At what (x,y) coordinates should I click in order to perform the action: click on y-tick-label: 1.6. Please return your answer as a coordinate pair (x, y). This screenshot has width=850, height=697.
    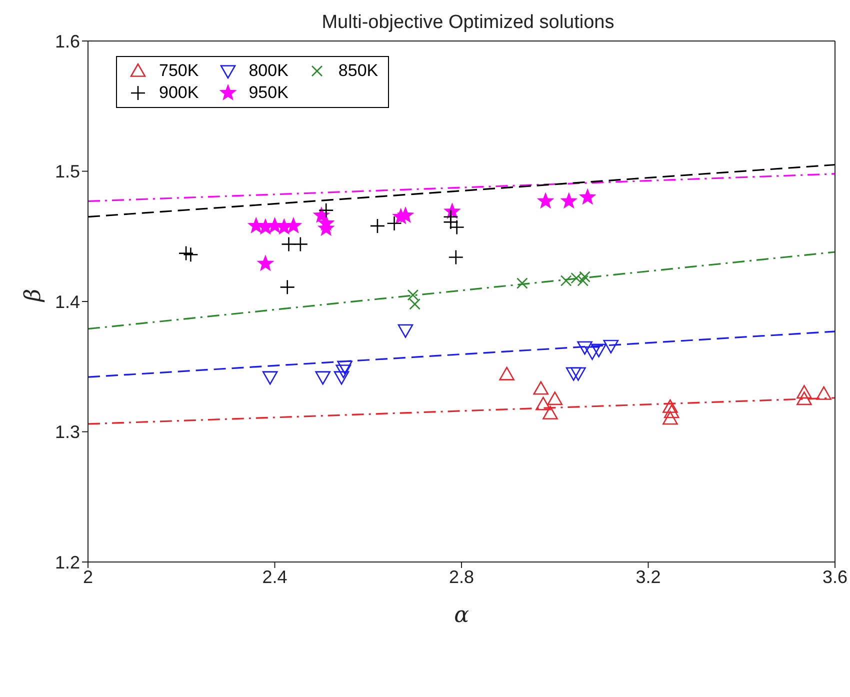
    Looking at the image, I should click on (67, 41).